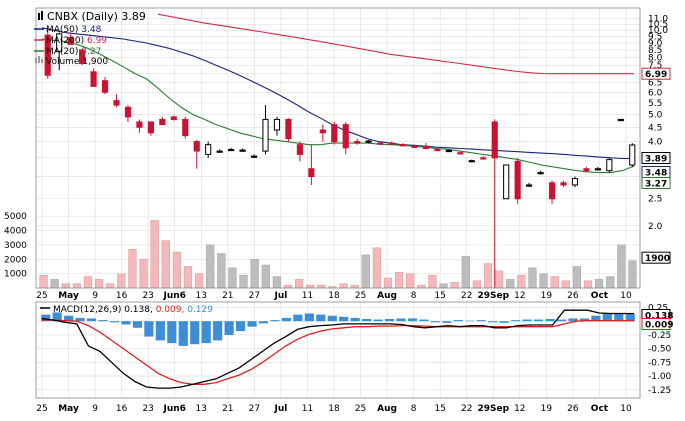  I want to click on ma50-value-badge: 3.48, so click(656, 174).